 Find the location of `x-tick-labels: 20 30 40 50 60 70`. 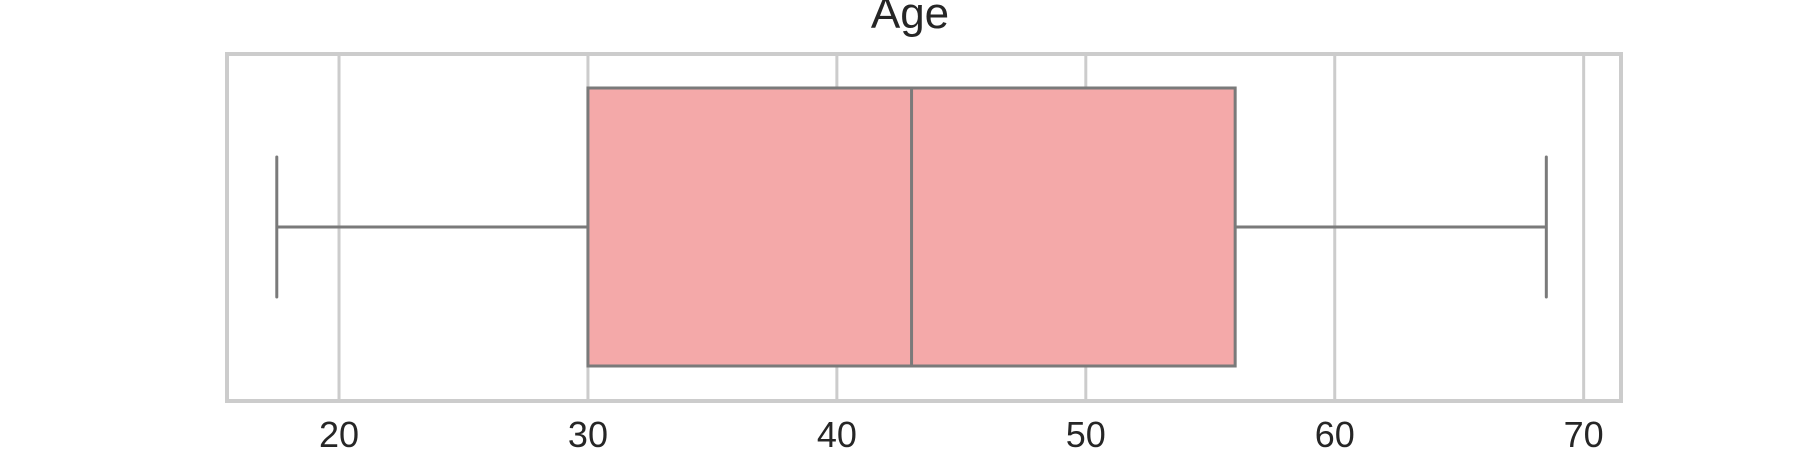

x-tick-labels: 20 30 40 50 60 70 is located at coordinates (961, 432).